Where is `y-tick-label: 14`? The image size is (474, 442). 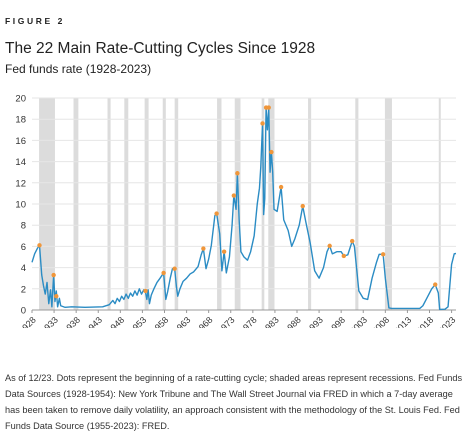
y-tick-label: 14 is located at coordinates (20, 162).